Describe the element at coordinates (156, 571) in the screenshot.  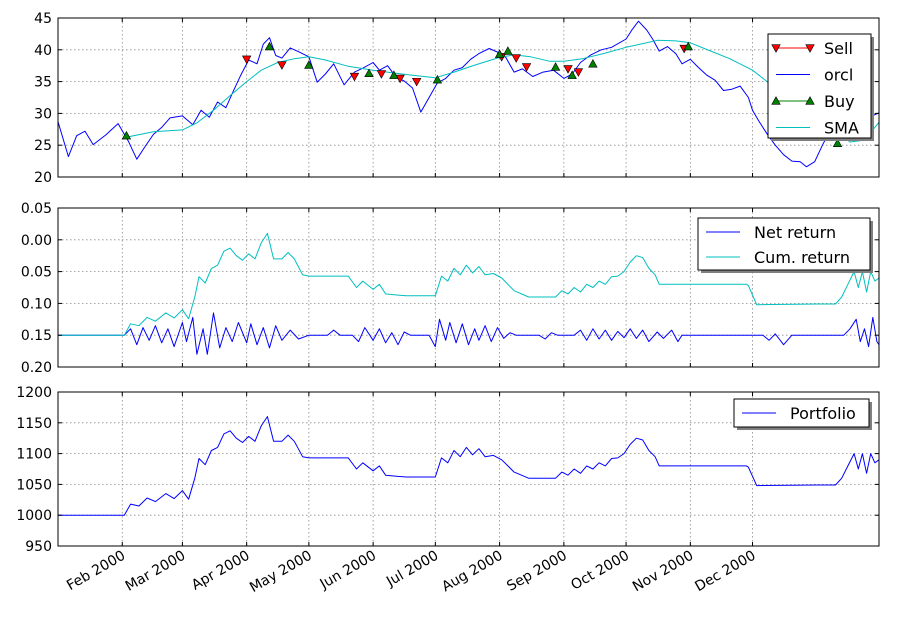
I see `x-tick-label: Mar 2000` at that location.